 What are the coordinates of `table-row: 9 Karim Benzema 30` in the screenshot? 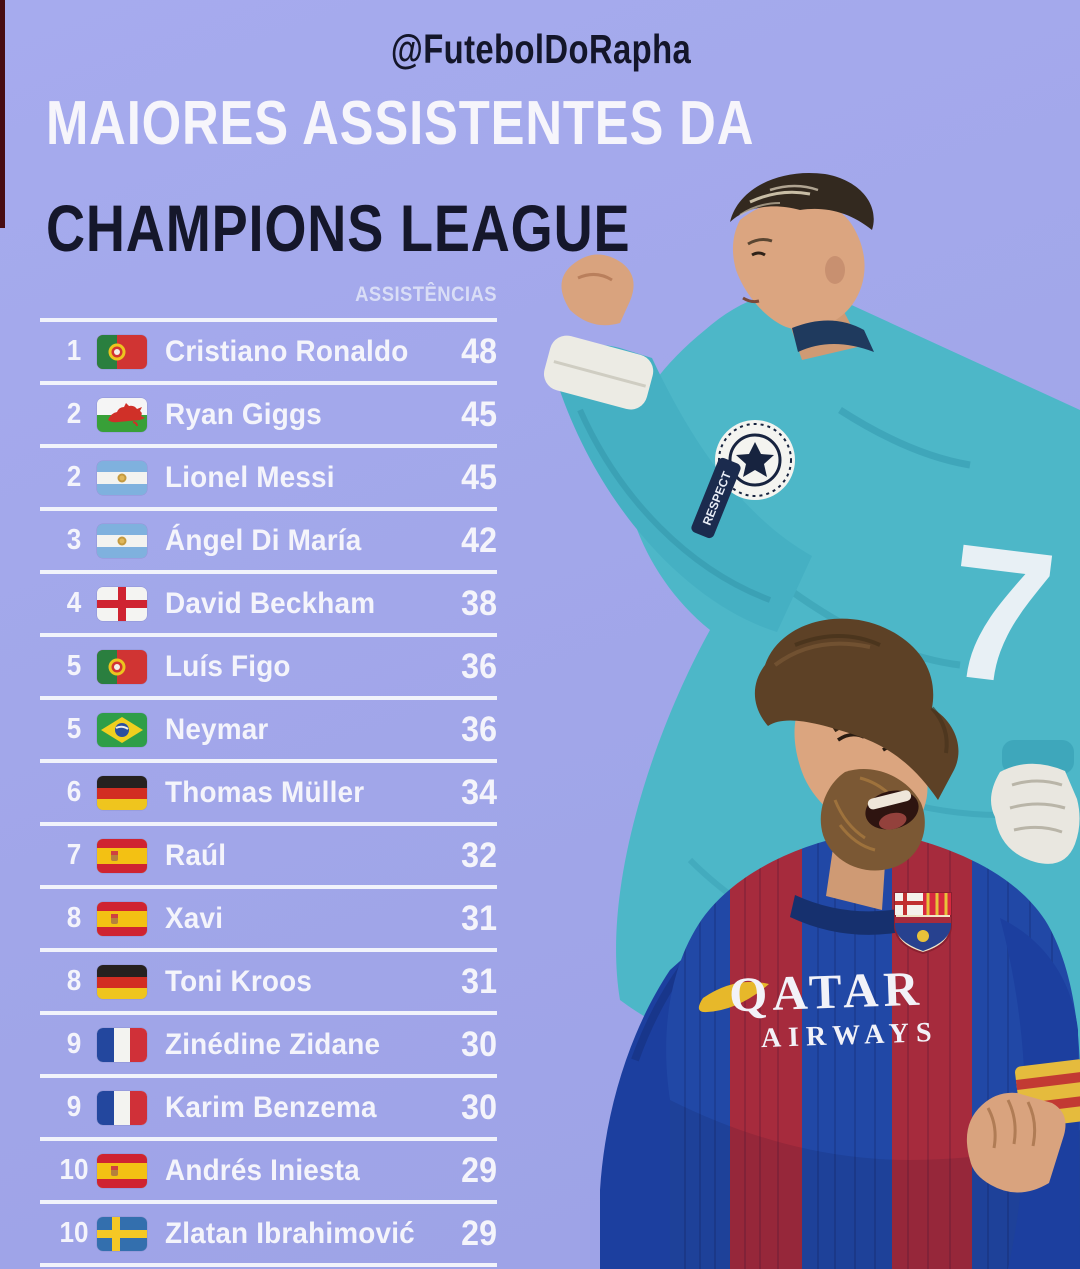 It's located at (268, 1105).